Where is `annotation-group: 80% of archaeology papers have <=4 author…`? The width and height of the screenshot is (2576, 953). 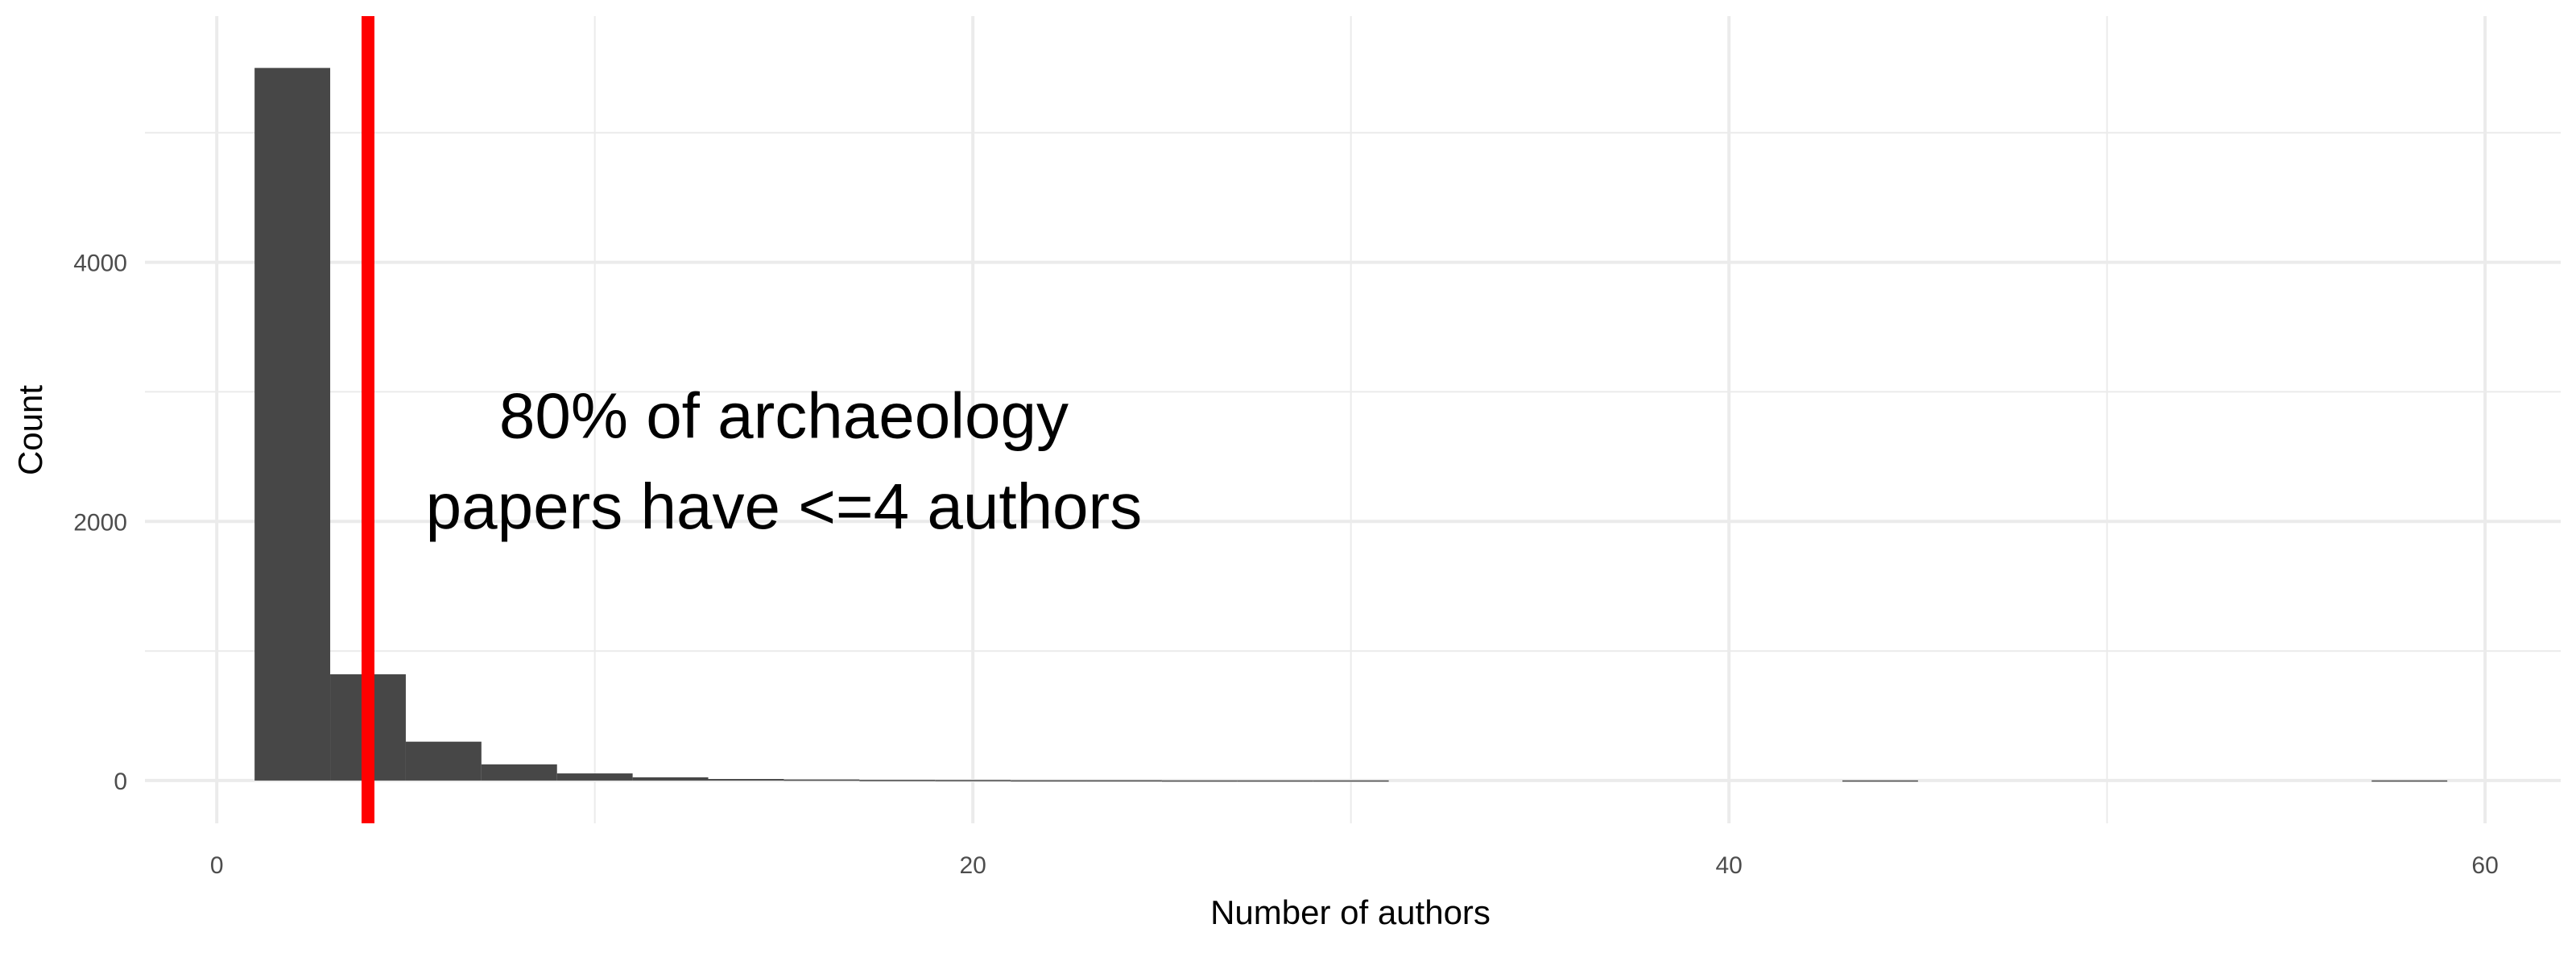 annotation-group: 80% of archaeology papers have <=4 author… is located at coordinates (784, 460).